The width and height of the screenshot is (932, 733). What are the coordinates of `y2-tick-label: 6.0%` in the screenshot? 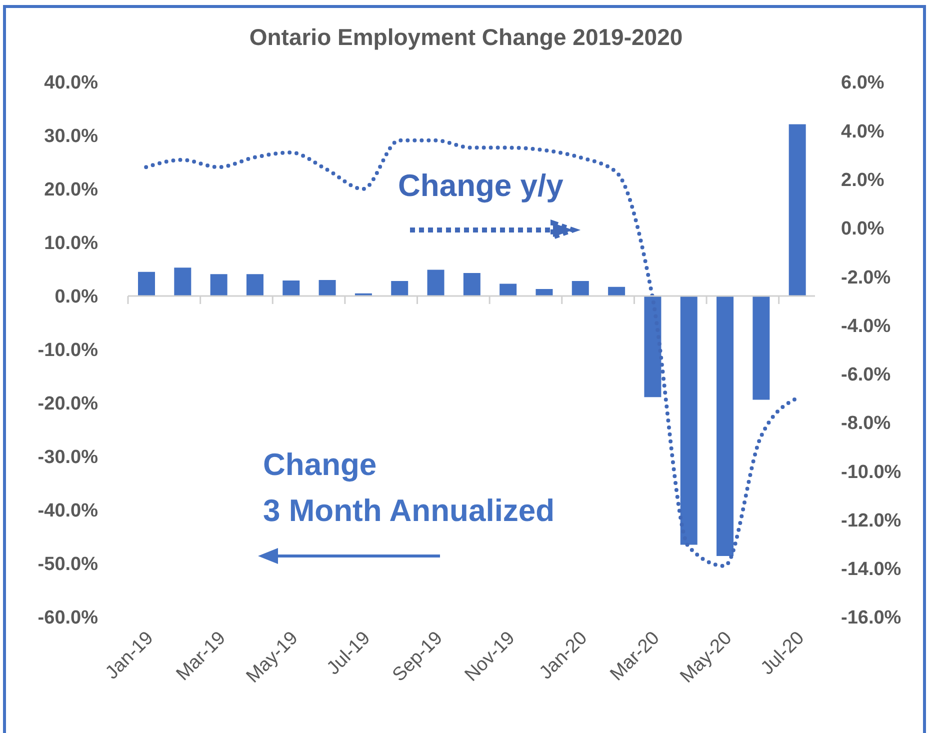 It's located at (862, 83).